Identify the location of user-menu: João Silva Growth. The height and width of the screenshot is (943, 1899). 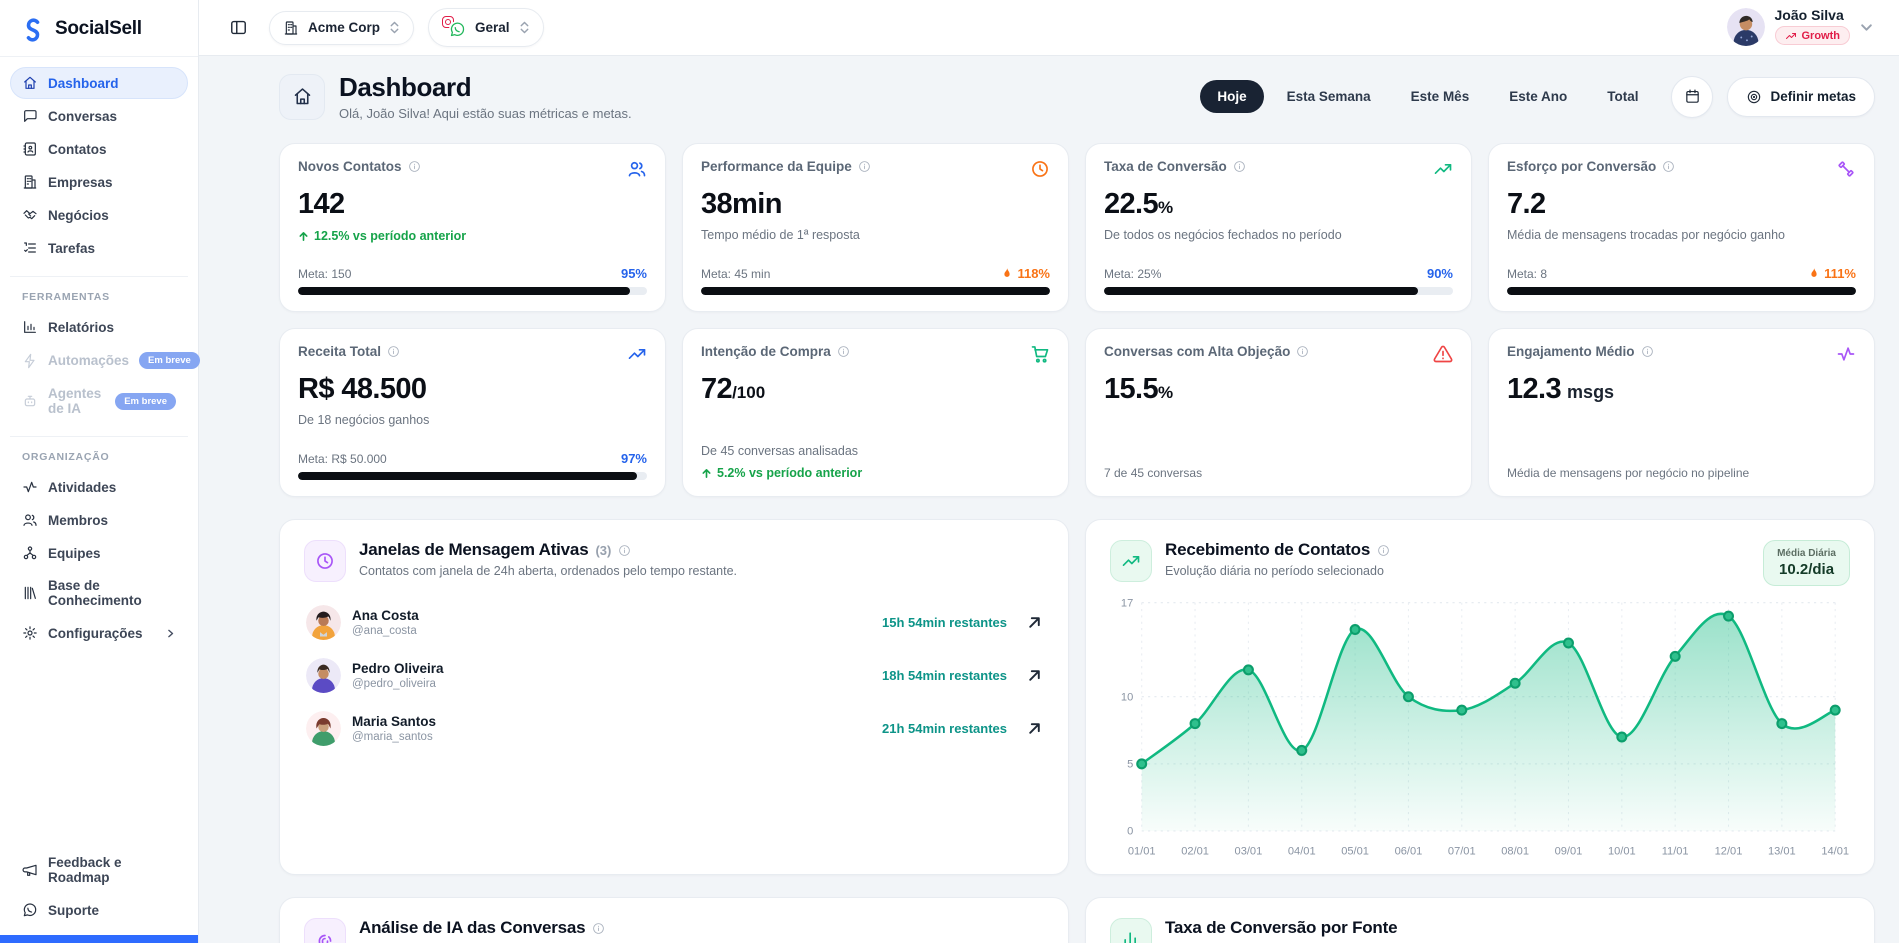
(1800, 27).